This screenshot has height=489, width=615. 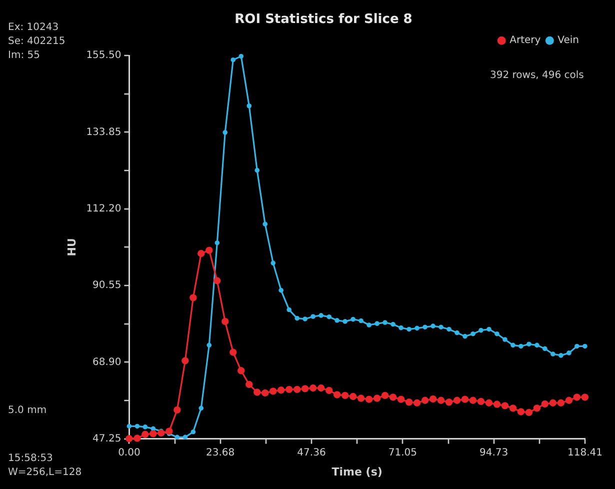 What do you see at coordinates (569, 40) in the screenshot?
I see `legend-label: Vein` at bounding box center [569, 40].